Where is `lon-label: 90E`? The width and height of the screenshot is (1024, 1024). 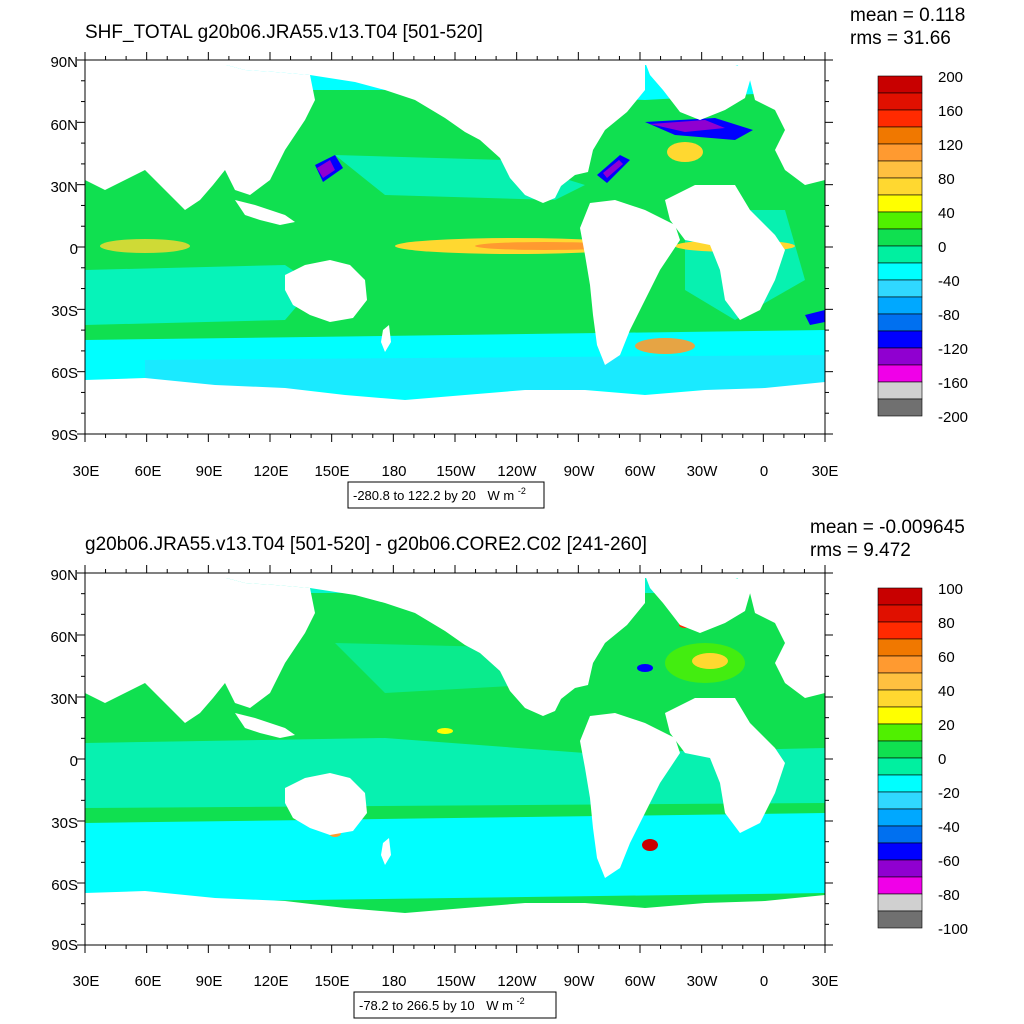
lon-label: 90E is located at coordinates (209, 471).